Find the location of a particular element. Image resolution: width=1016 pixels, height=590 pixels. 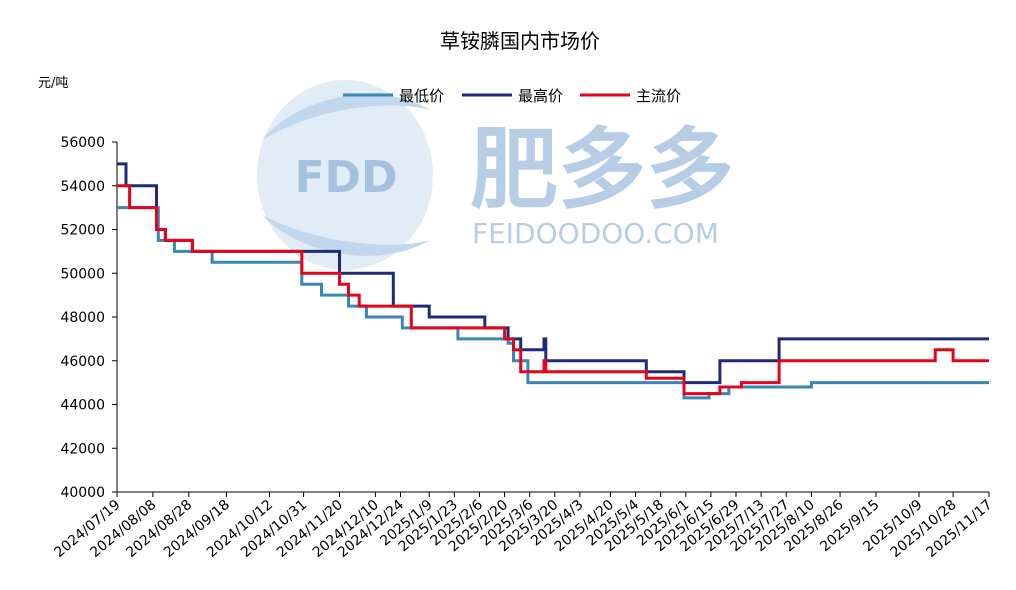

fdd-logo: FDD is located at coordinates (345, 175).